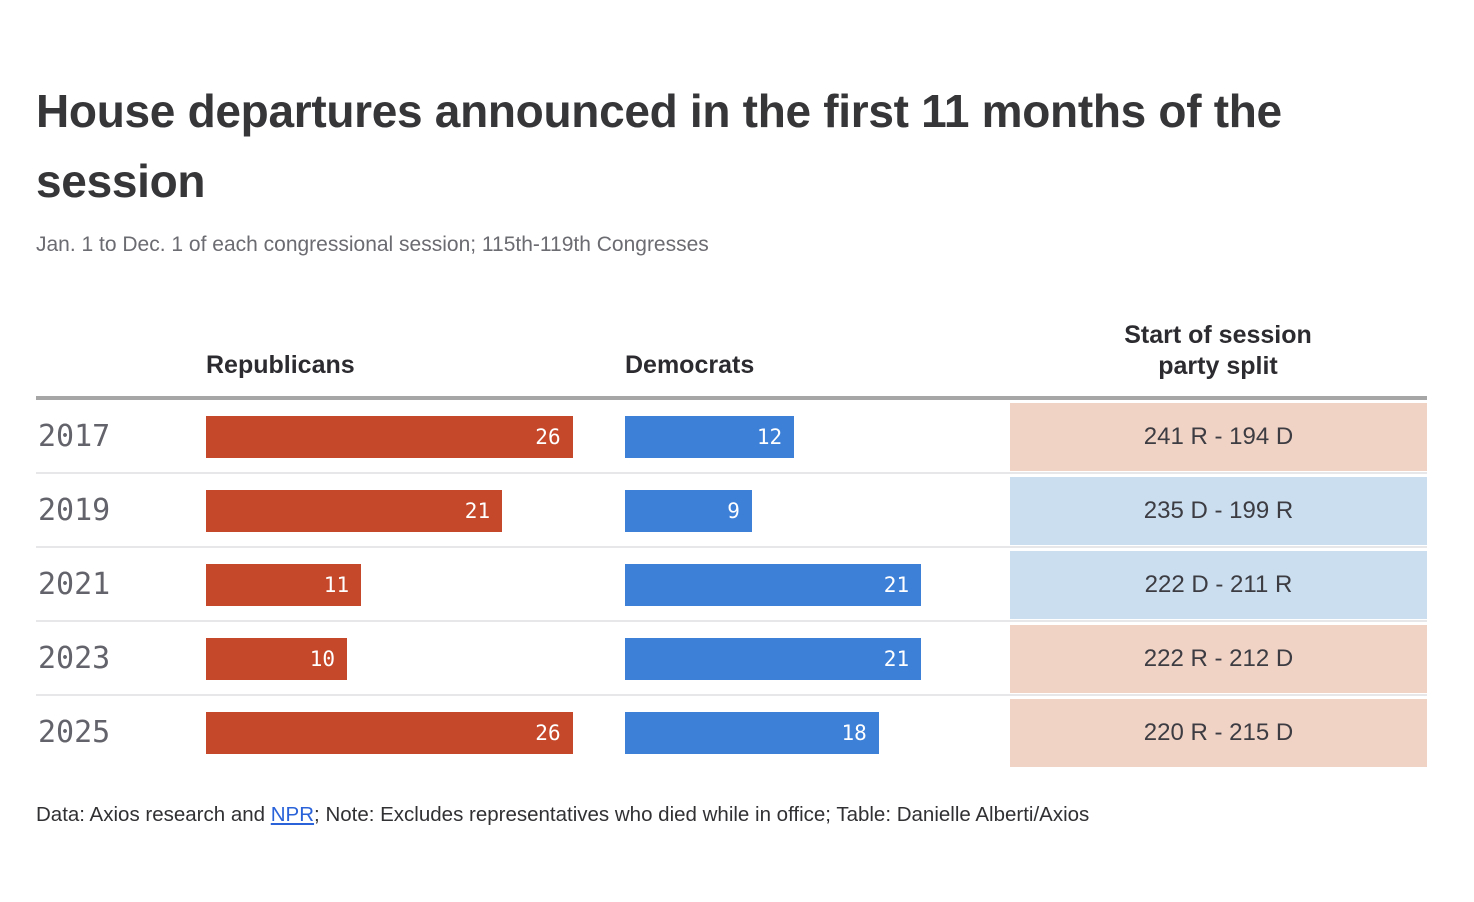 This screenshot has width=1474, height=902. What do you see at coordinates (1218, 733) in the screenshot?
I see `party-split-cell: 220 R - 215 D` at bounding box center [1218, 733].